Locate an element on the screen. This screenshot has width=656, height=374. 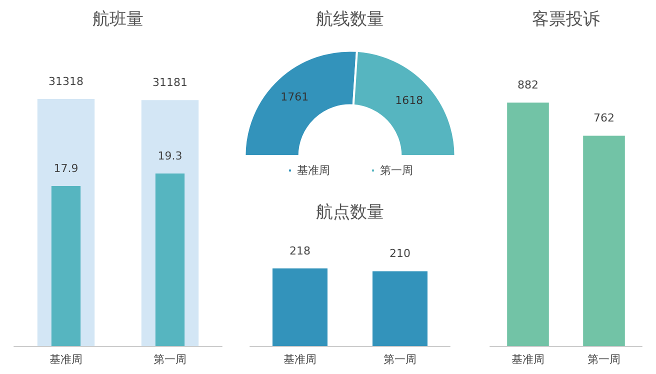
data-label: 762 is located at coordinates (604, 118).